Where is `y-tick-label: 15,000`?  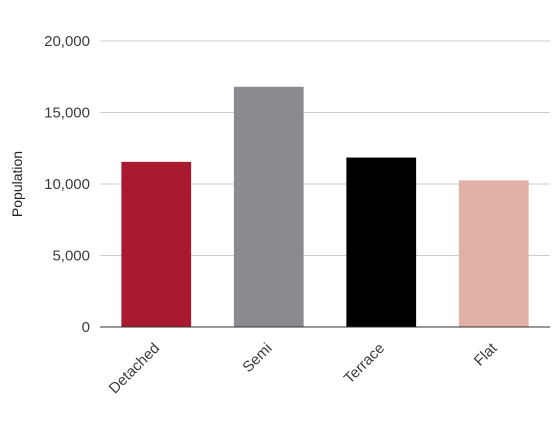
y-tick-label: 15,000 is located at coordinates (67, 113).